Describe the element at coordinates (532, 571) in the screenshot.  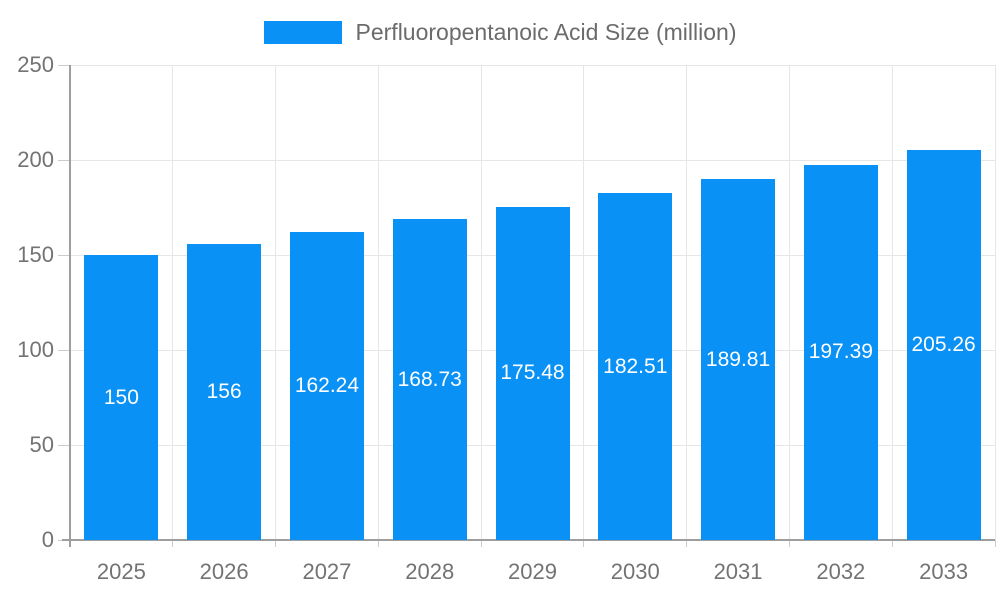
I see `x-axis-label: 2029` at that location.